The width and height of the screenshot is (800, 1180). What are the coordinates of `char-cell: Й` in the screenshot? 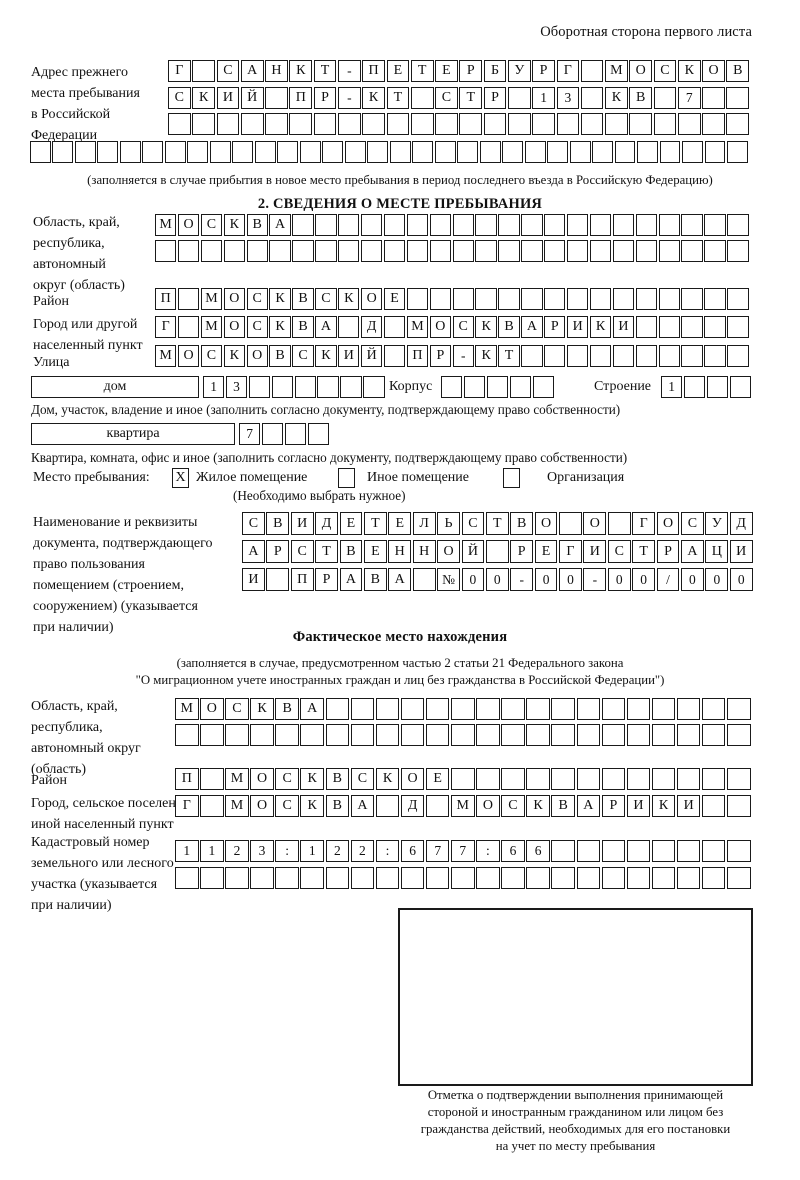 It's located at (473, 551).